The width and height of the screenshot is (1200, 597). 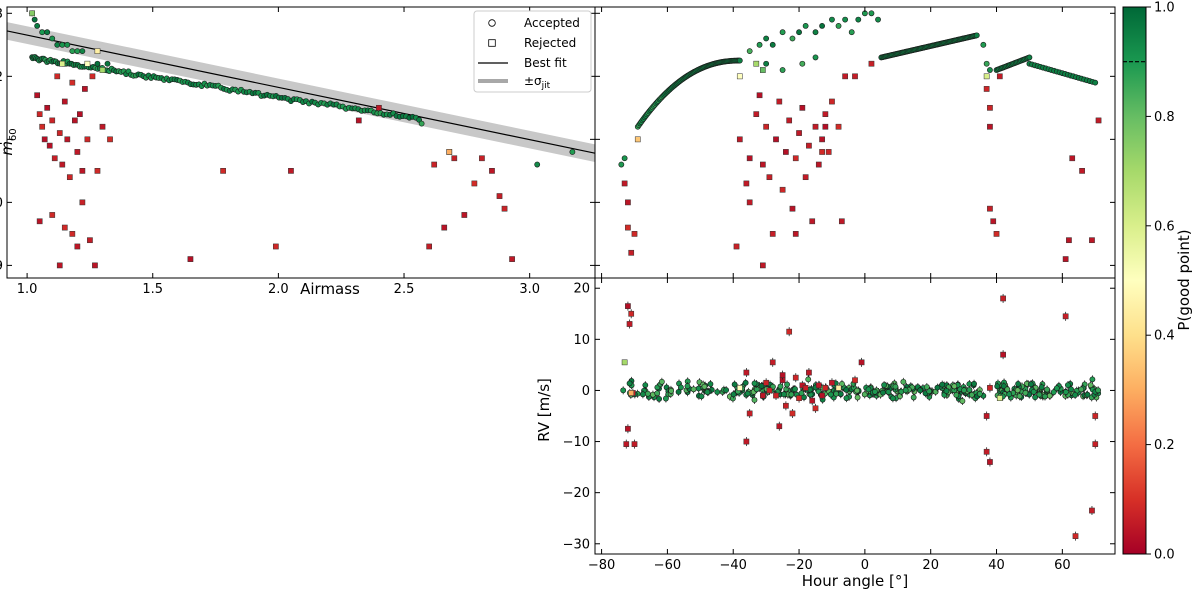 What do you see at coordinates (1095, 82) in the screenshot?
I see `accepted-point-dark` at bounding box center [1095, 82].